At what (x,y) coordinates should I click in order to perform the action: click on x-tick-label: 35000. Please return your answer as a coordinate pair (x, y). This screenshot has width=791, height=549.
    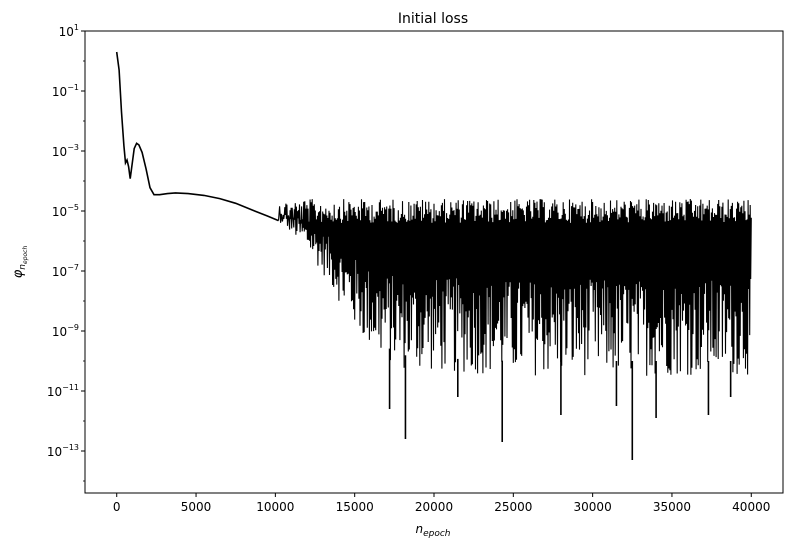
    Looking at the image, I should click on (672, 507).